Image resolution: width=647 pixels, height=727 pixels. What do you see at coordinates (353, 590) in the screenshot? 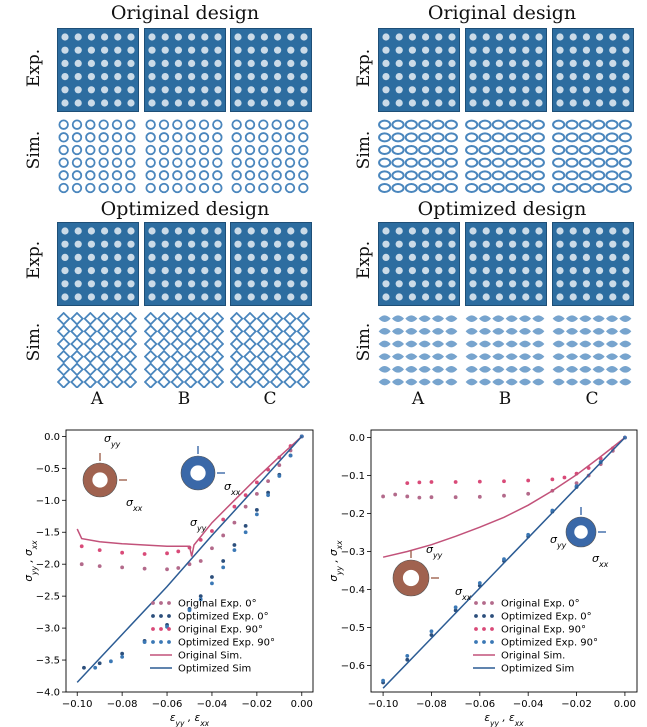
I see `y-tick-label: −0.4` at bounding box center [353, 590].